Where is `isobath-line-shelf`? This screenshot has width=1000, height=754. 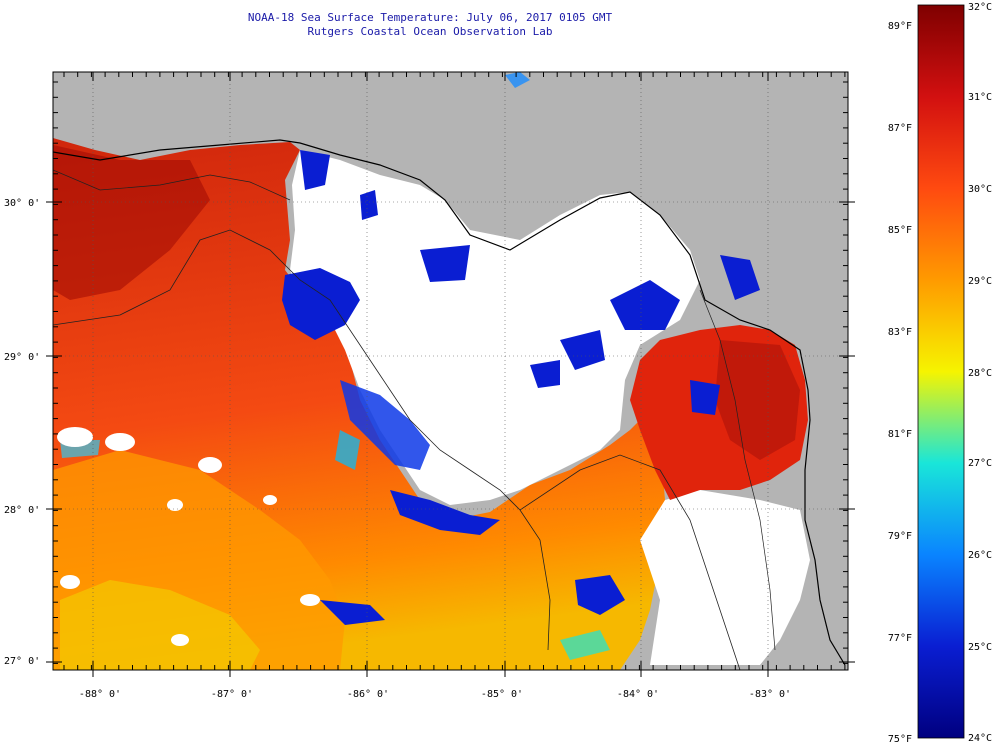 isobath-line-shelf is located at coordinates (737, 470).